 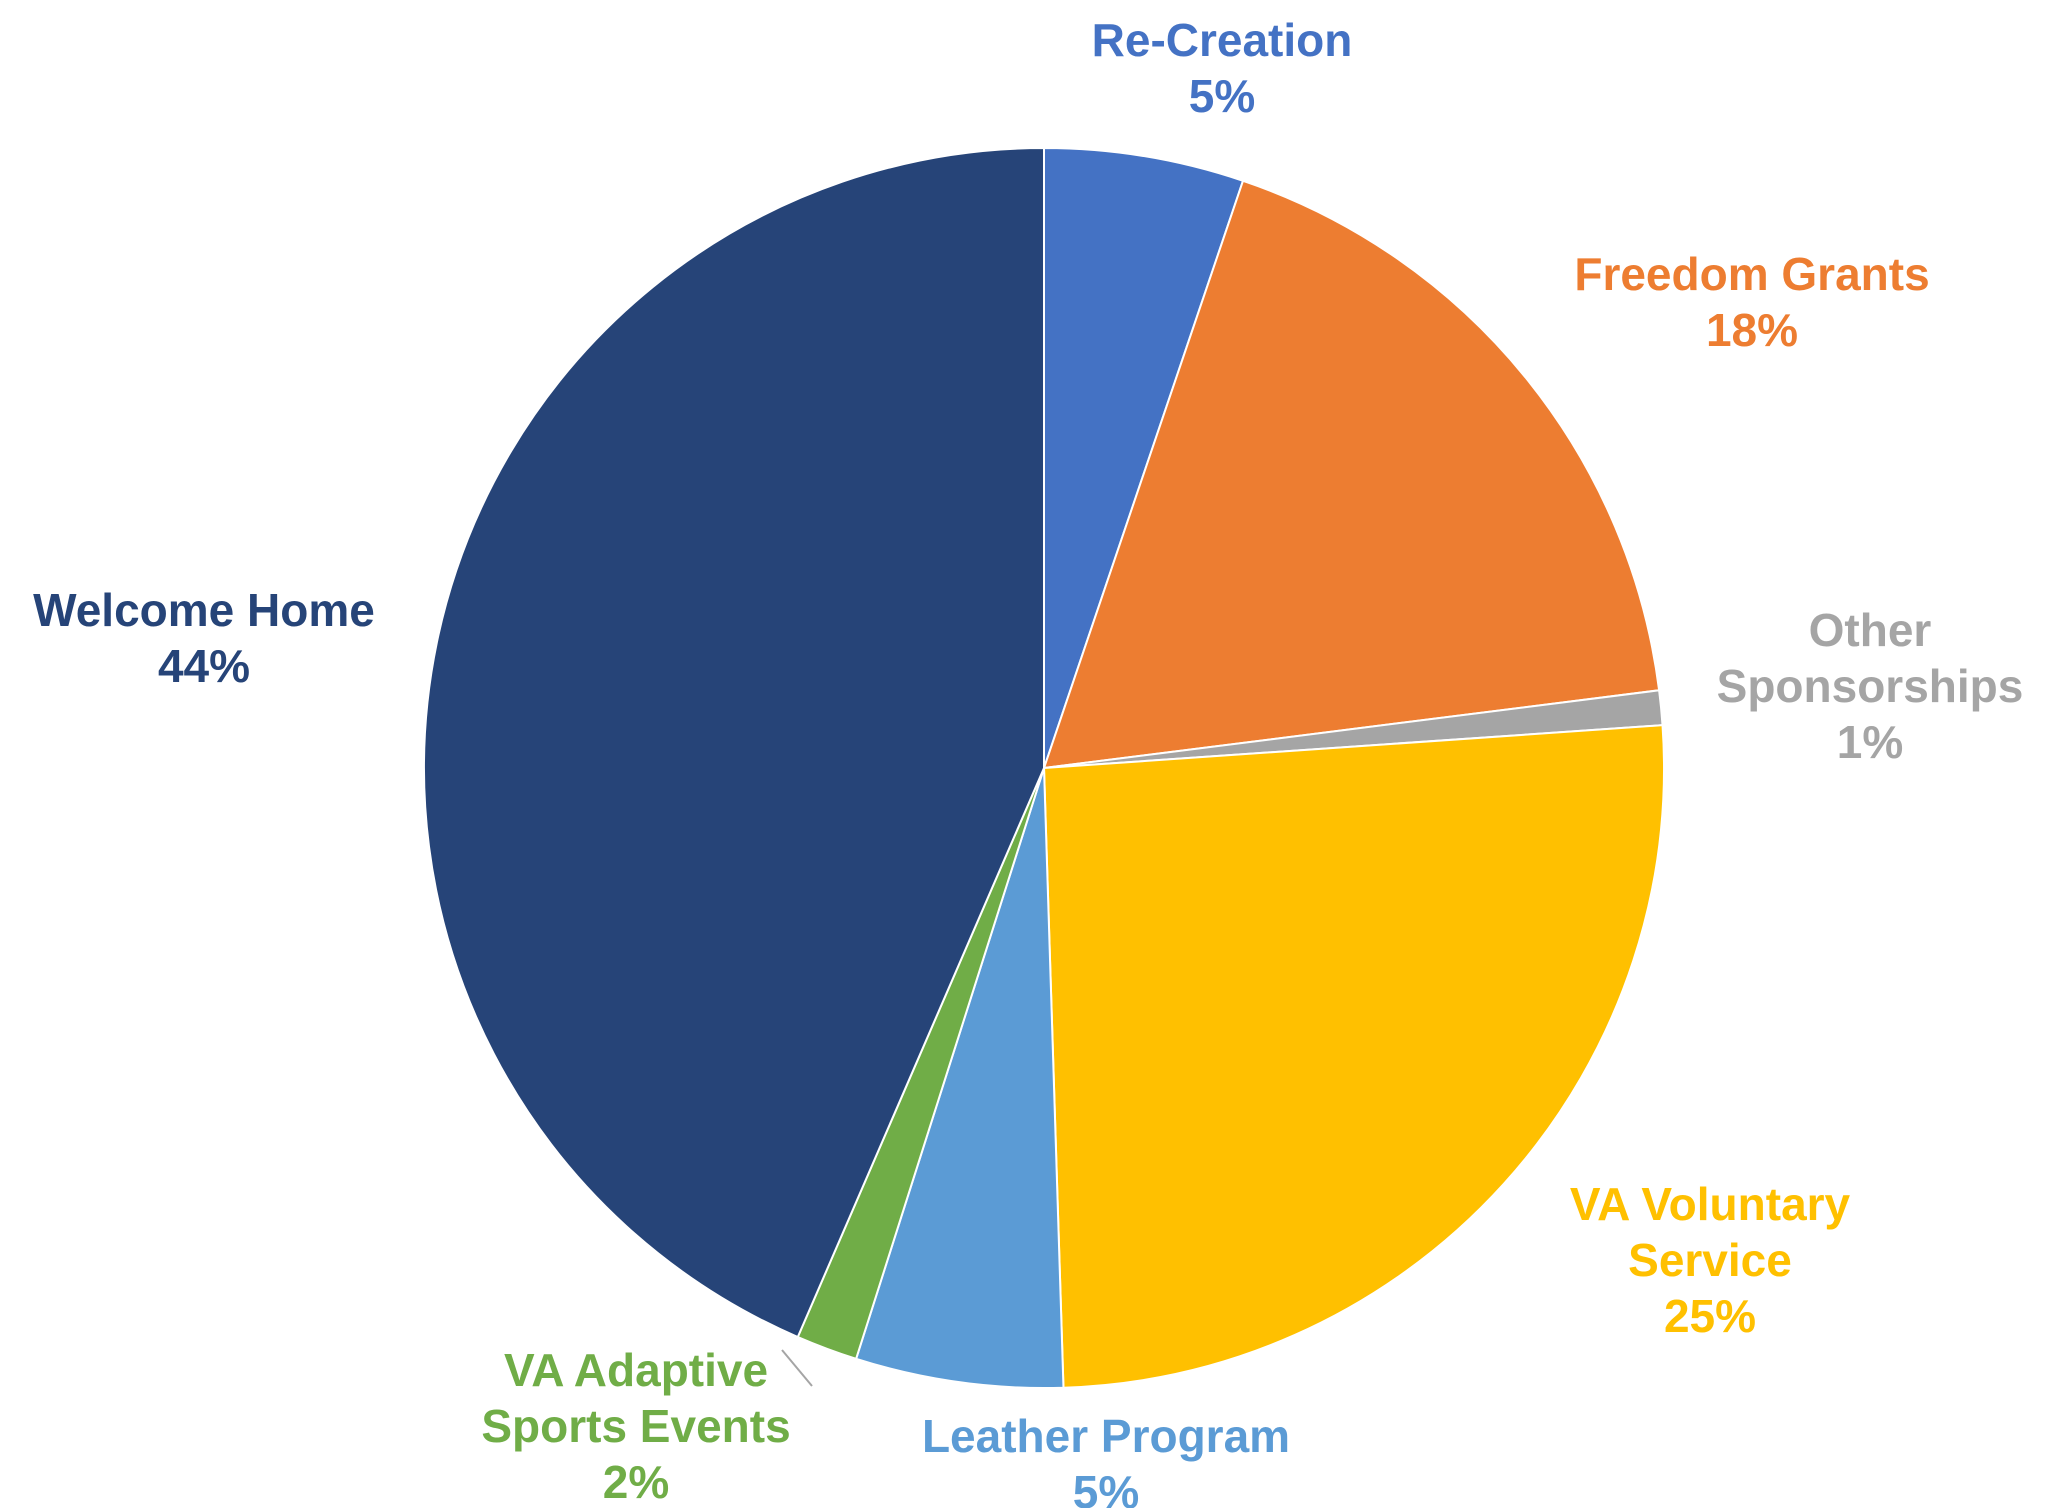 What do you see at coordinates (636, 1482) in the screenshot?
I see `label-va-adaptive-sports-events-percent: 2%` at bounding box center [636, 1482].